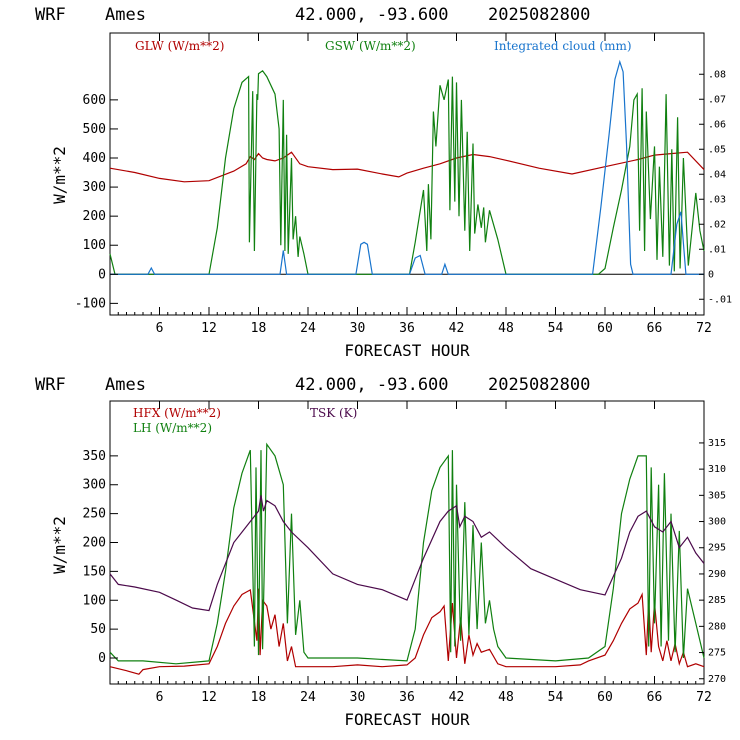 The height and width of the screenshot is (740, 740). What do you see at coordinates (407, 350) in the screenshot?
I see `chart1-xlabel: FORECAST HOUR` at bounding box center [407, 350].